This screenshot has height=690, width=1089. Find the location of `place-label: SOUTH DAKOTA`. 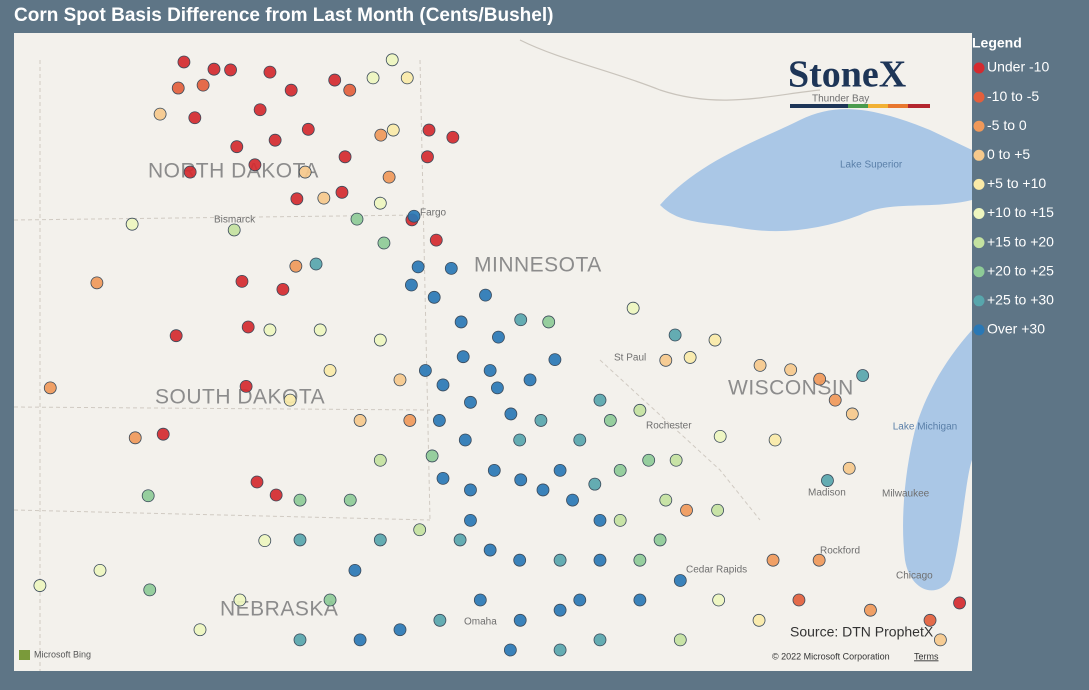

place-label: SOUTH DAKOTA is located at coordinates (240, 397).